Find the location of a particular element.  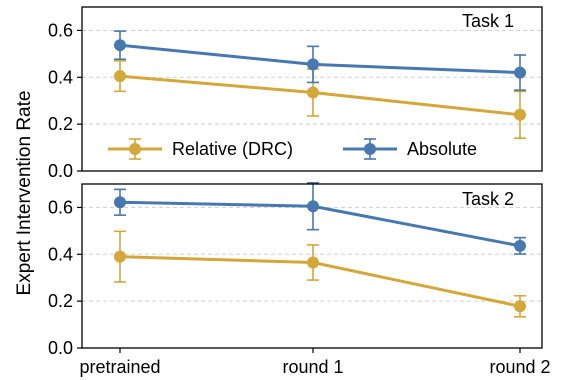

x-tick-label: round 1 is located at coordinates (312, 367).